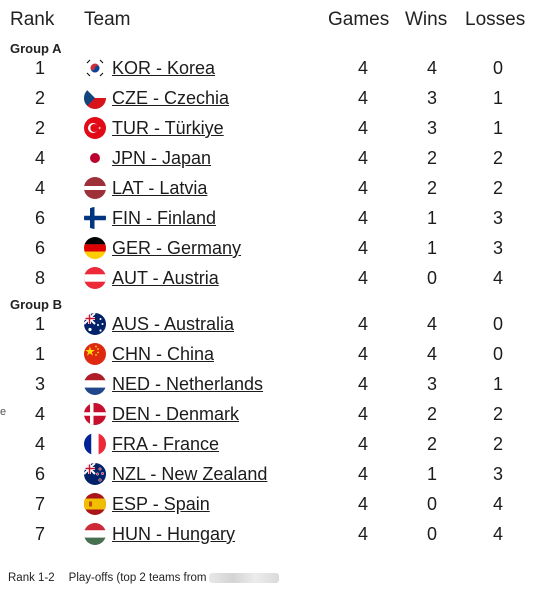 The width and height of the screenshot is (536, 593). Describe the element at coordinates (177, 248) in the screenshot. I see `team-link: GER - Germany` at that location.